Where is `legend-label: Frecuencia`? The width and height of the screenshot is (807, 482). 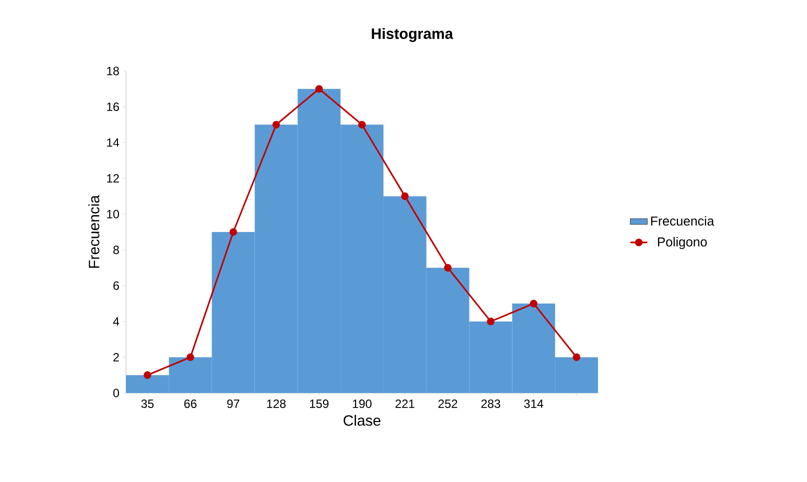 legend-label: Frecuencia is located at coordinates (682, 221).